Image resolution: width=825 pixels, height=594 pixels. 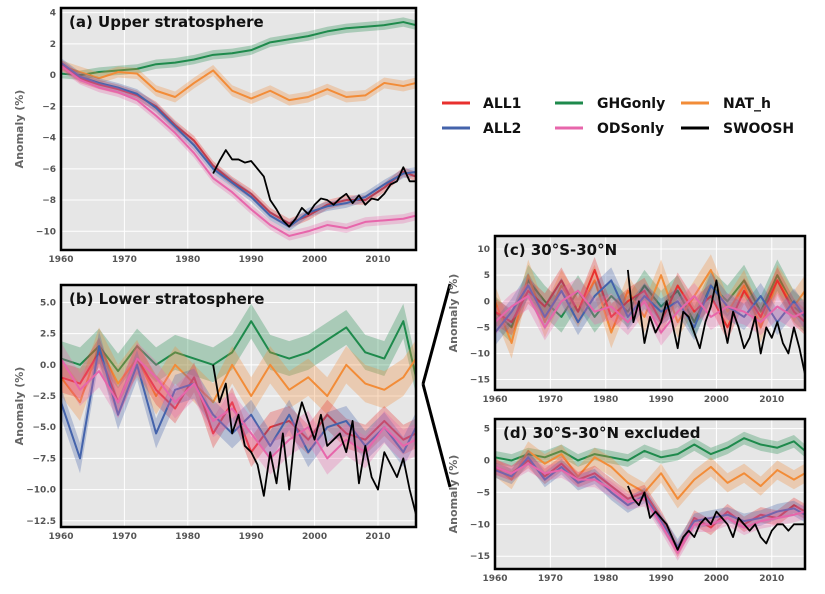 What do you see at coordinates (44, 459) in the screenshot?
I see `y-tick-label: −7.5` at bounding box center [44, 459].